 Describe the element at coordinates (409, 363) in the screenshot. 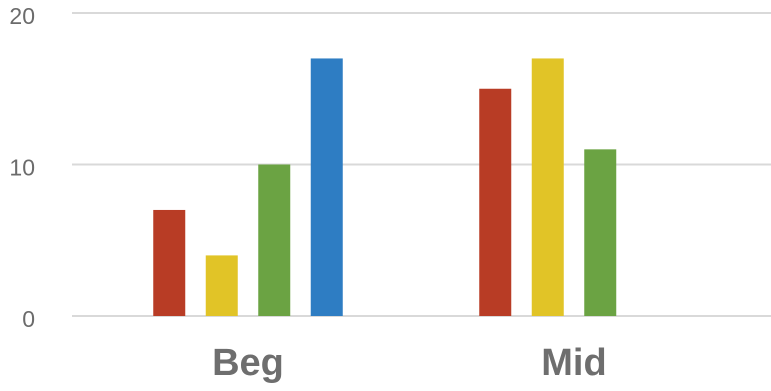

I see `x-axis-tick-labels: Beg Mid` at that location.